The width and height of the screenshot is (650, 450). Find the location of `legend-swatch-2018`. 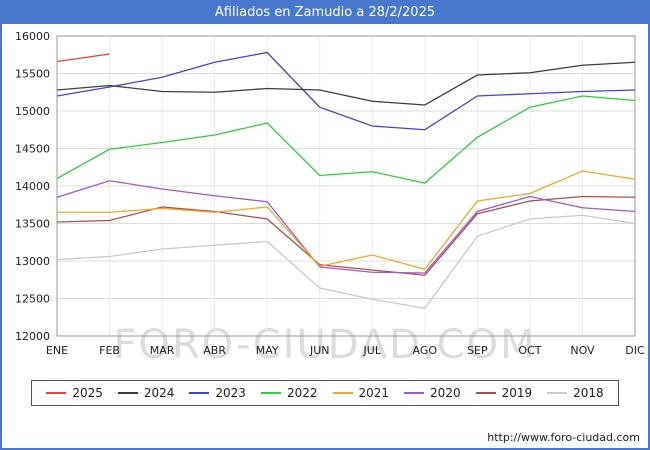

legend-swatch-2018 is located at coordinates (557, 393).